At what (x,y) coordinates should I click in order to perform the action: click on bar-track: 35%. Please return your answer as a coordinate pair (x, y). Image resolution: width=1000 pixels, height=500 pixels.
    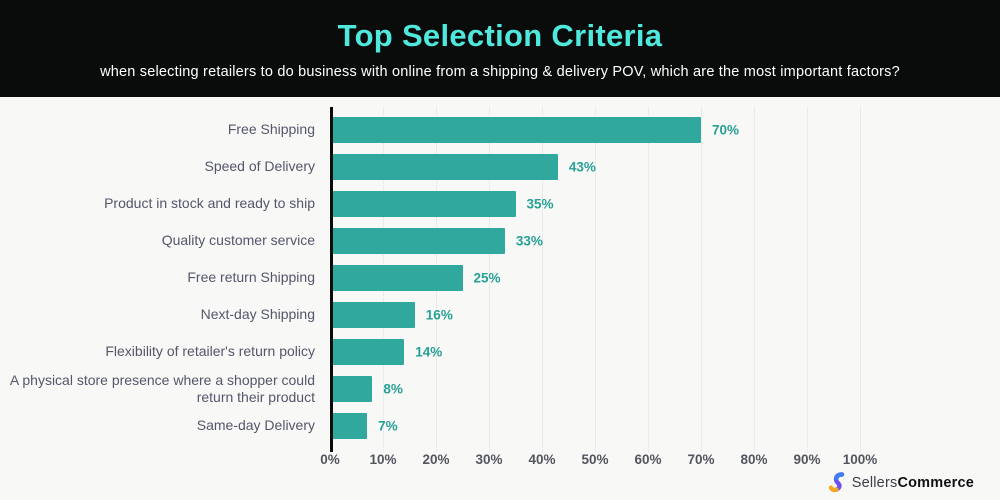
    Looking at the image, I should click on (595, 203).